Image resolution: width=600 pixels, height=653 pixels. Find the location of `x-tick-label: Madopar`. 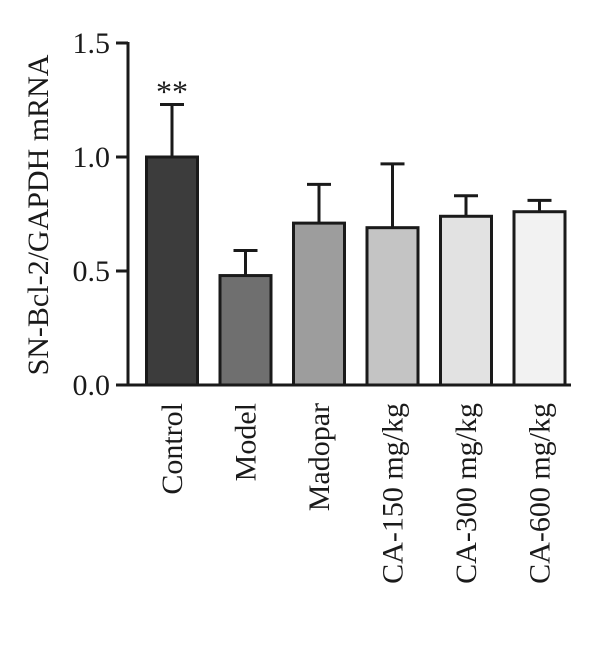

x-tick-label: Madopar is located at coordinates (319, 457).